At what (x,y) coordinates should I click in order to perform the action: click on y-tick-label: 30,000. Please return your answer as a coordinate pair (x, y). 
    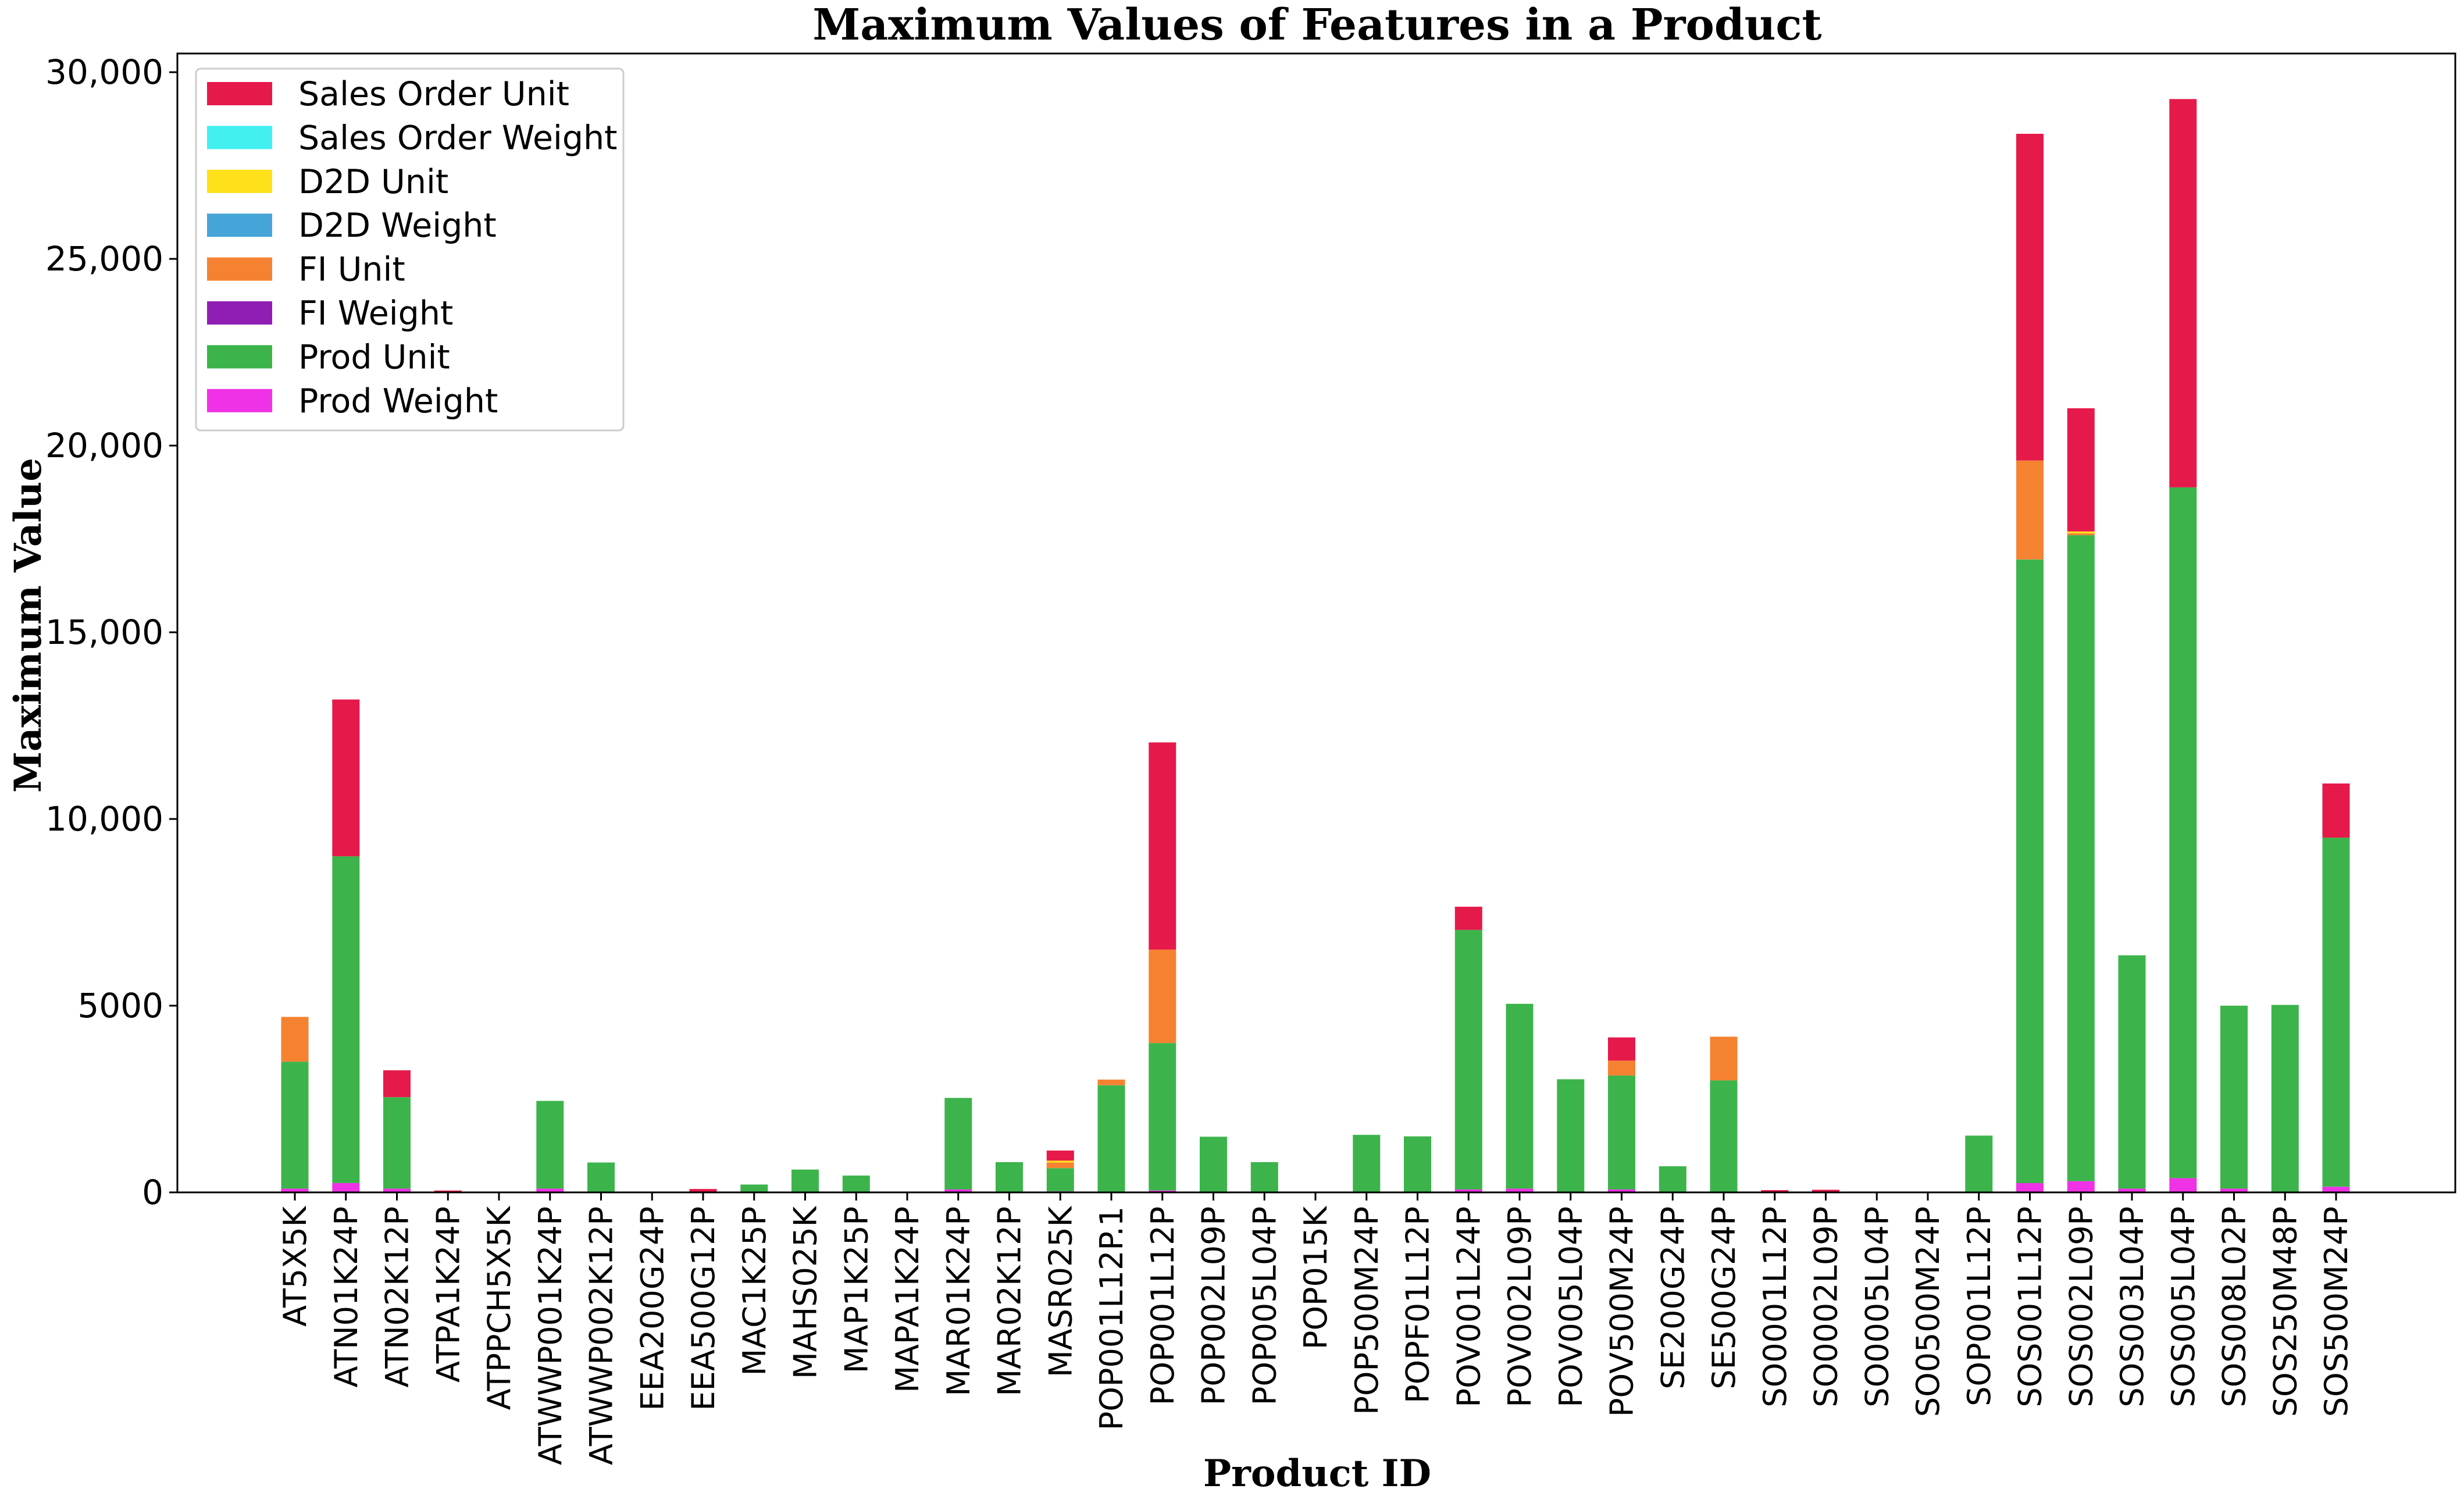
    Looking at the image, I should click on (104, 72).